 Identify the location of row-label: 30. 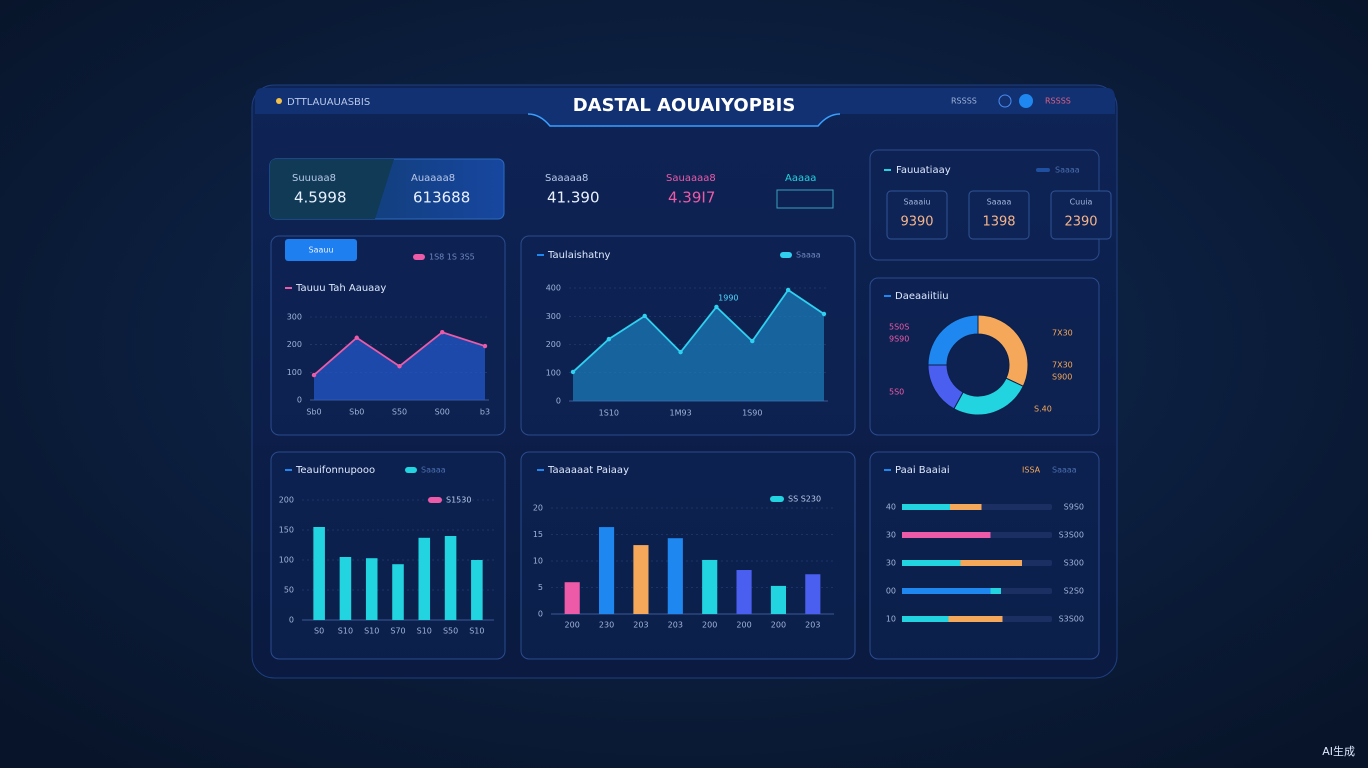
(891, 563).